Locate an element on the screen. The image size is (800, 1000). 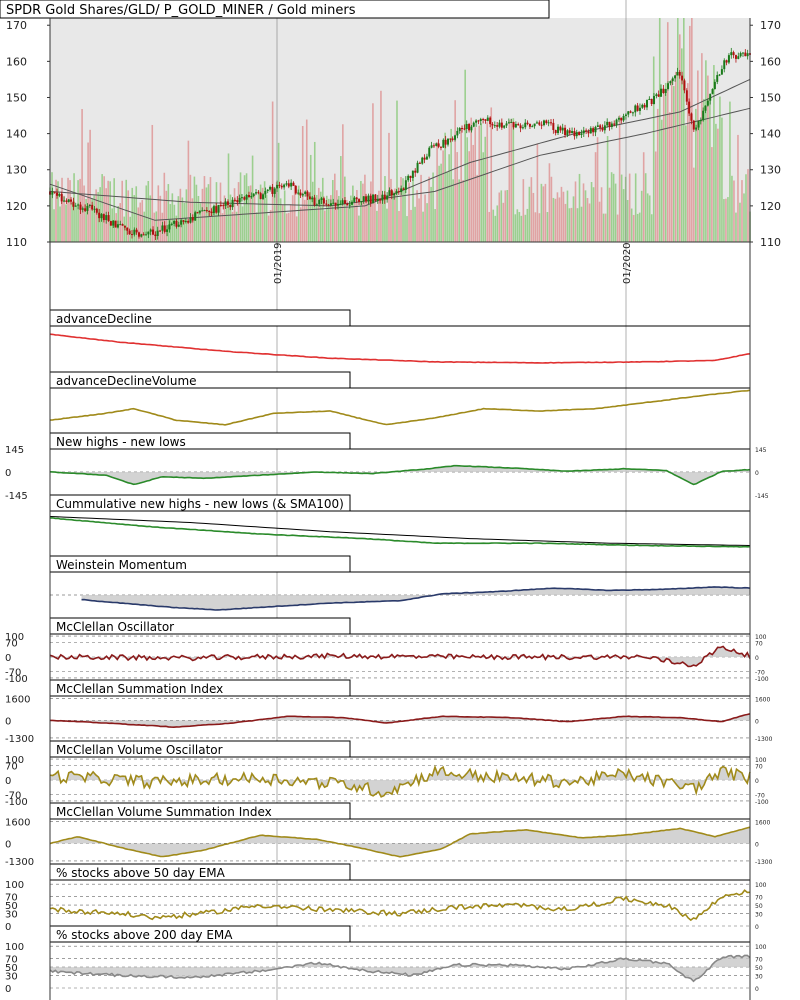
panel-tick-right: 0 is located at coordinates (757, 473).